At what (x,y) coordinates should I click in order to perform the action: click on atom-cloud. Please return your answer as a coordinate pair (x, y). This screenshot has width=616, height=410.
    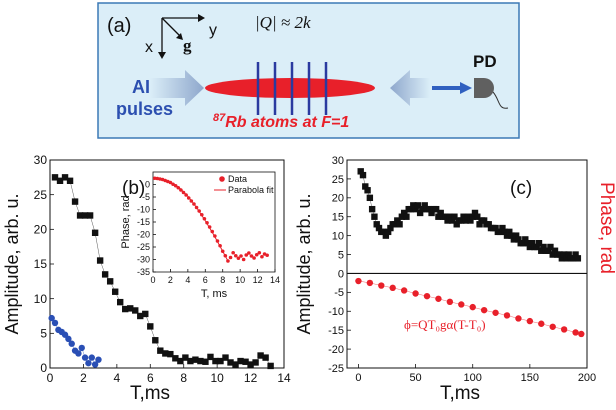
    Looking at the image, I should click on (290, 88).